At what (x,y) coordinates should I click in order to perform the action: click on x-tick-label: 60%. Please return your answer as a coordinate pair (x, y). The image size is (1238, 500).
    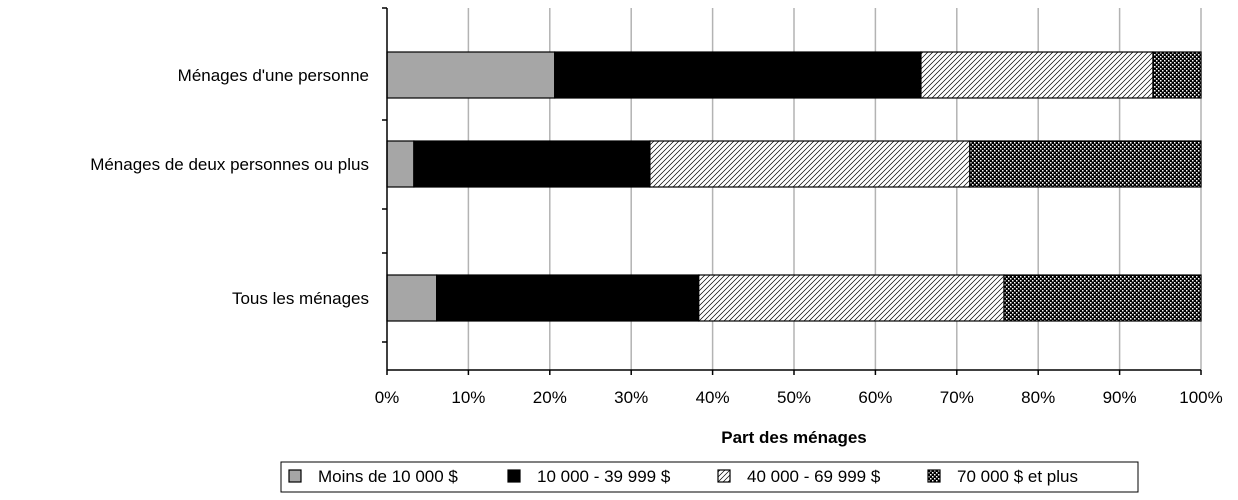
    Looking at the image, I should click on (875, 397).